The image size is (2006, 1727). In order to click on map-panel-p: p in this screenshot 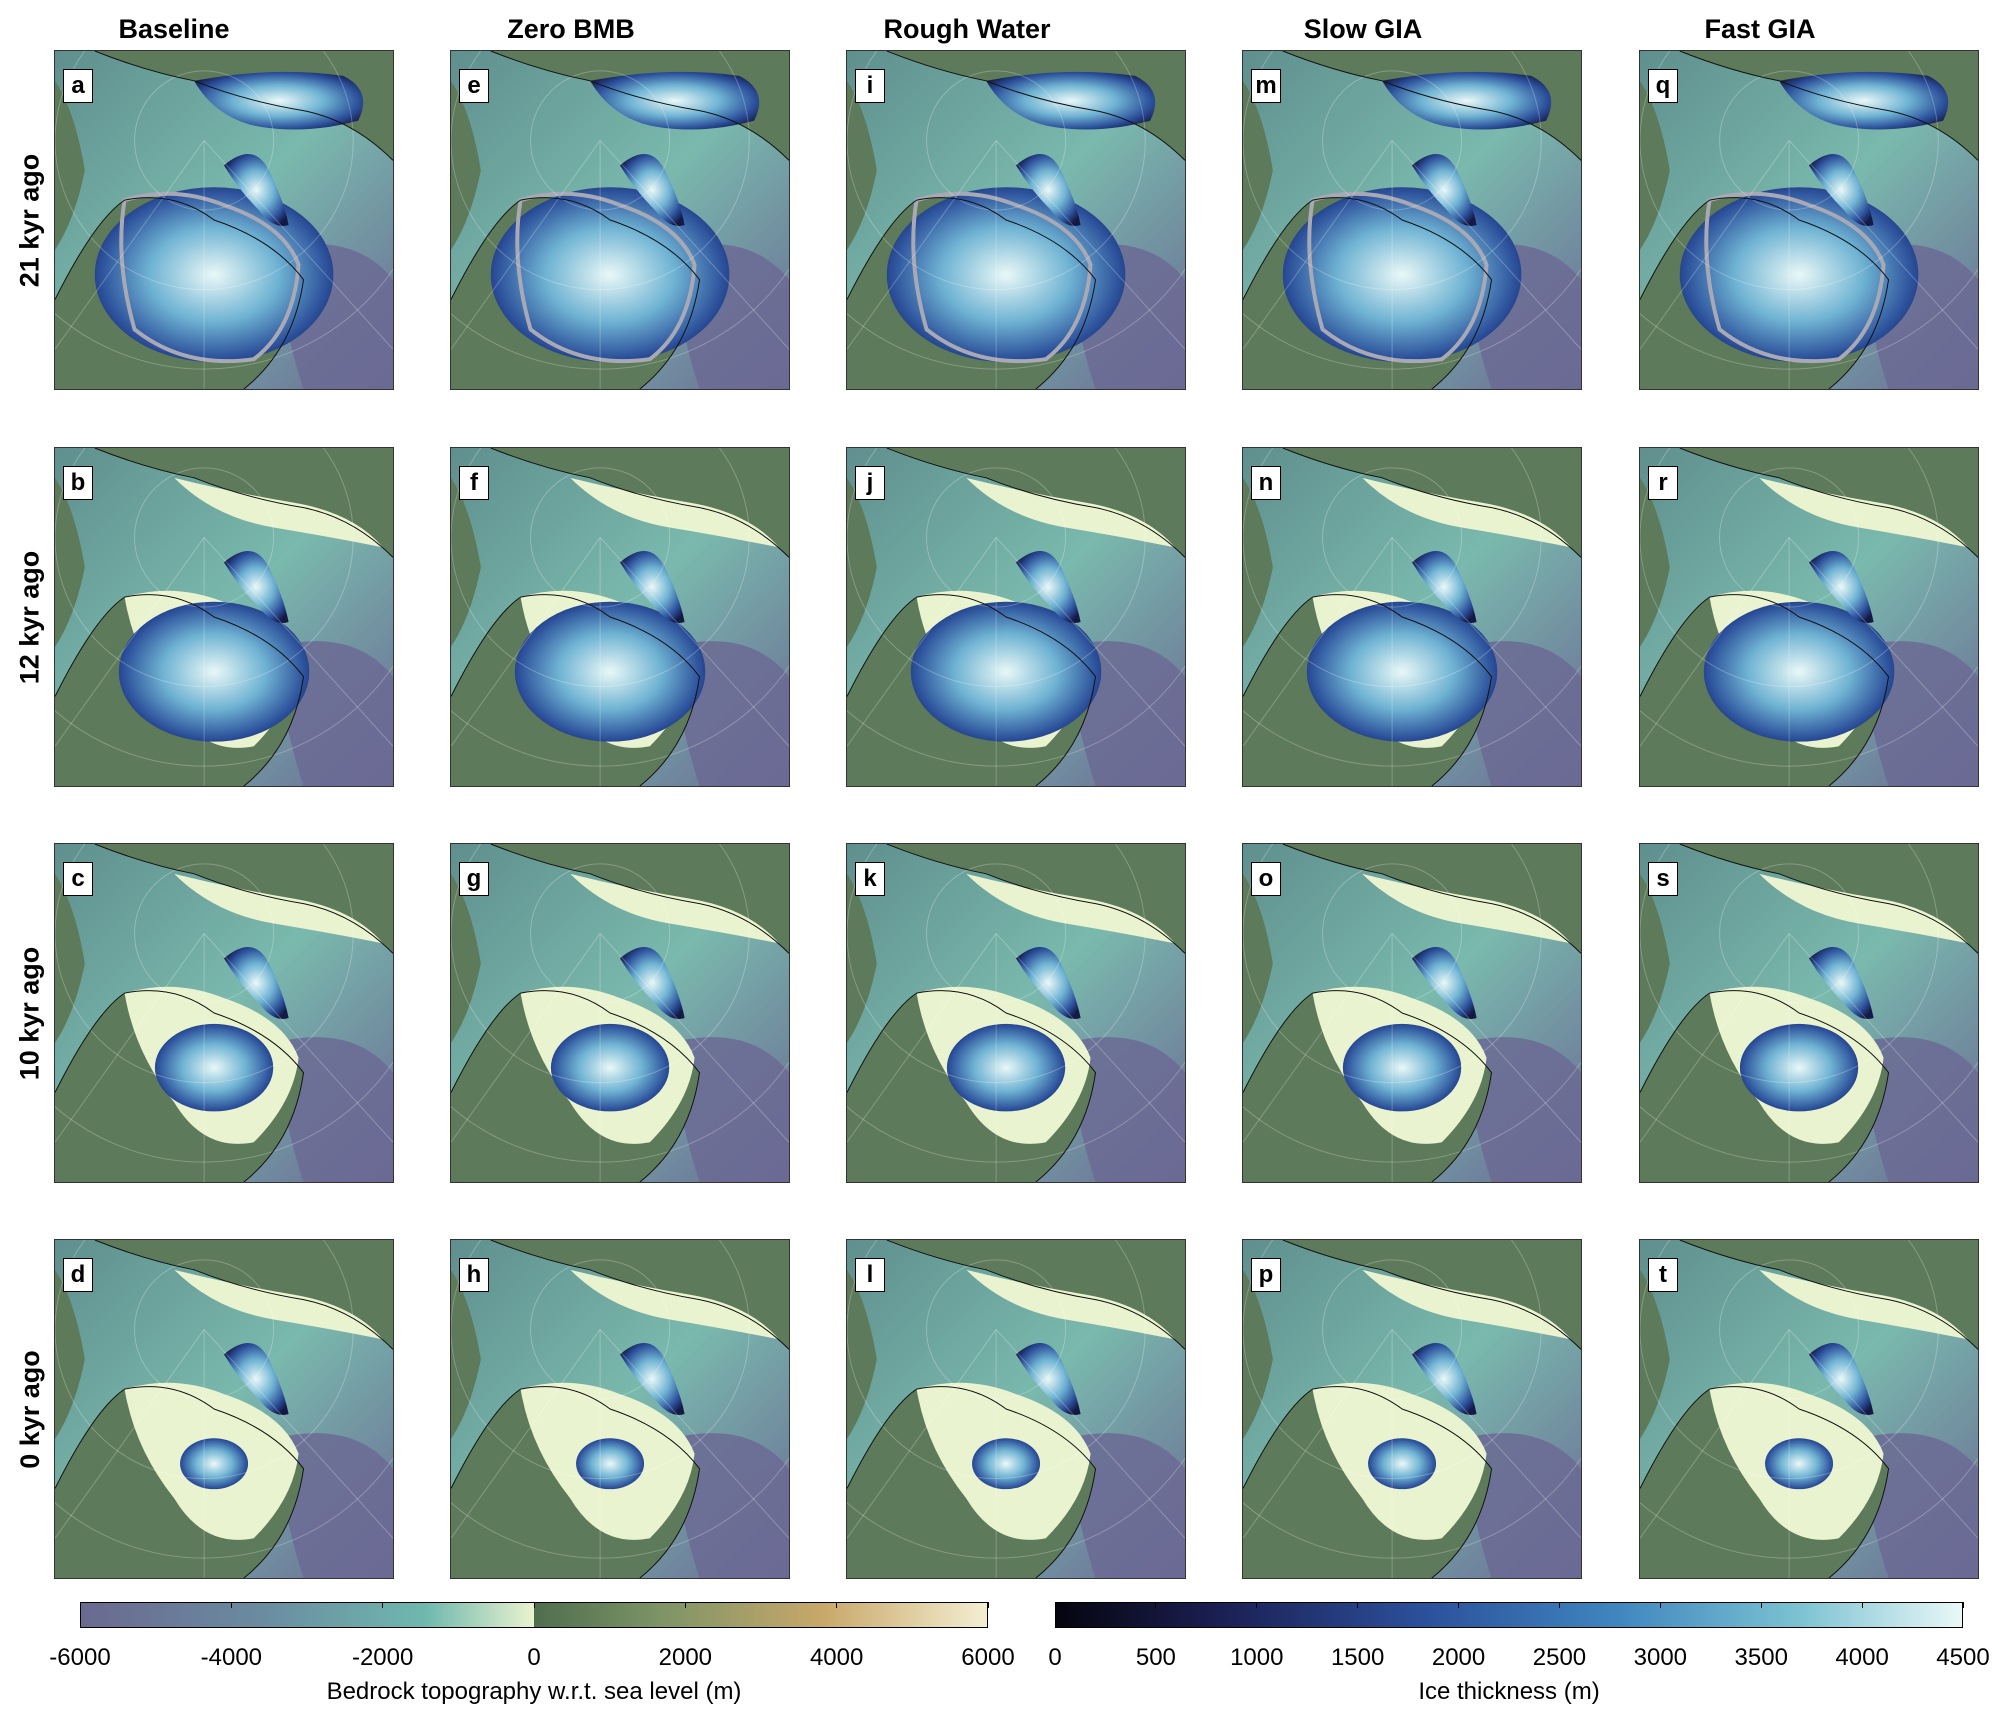, I will do `click(1412, 1409)`.